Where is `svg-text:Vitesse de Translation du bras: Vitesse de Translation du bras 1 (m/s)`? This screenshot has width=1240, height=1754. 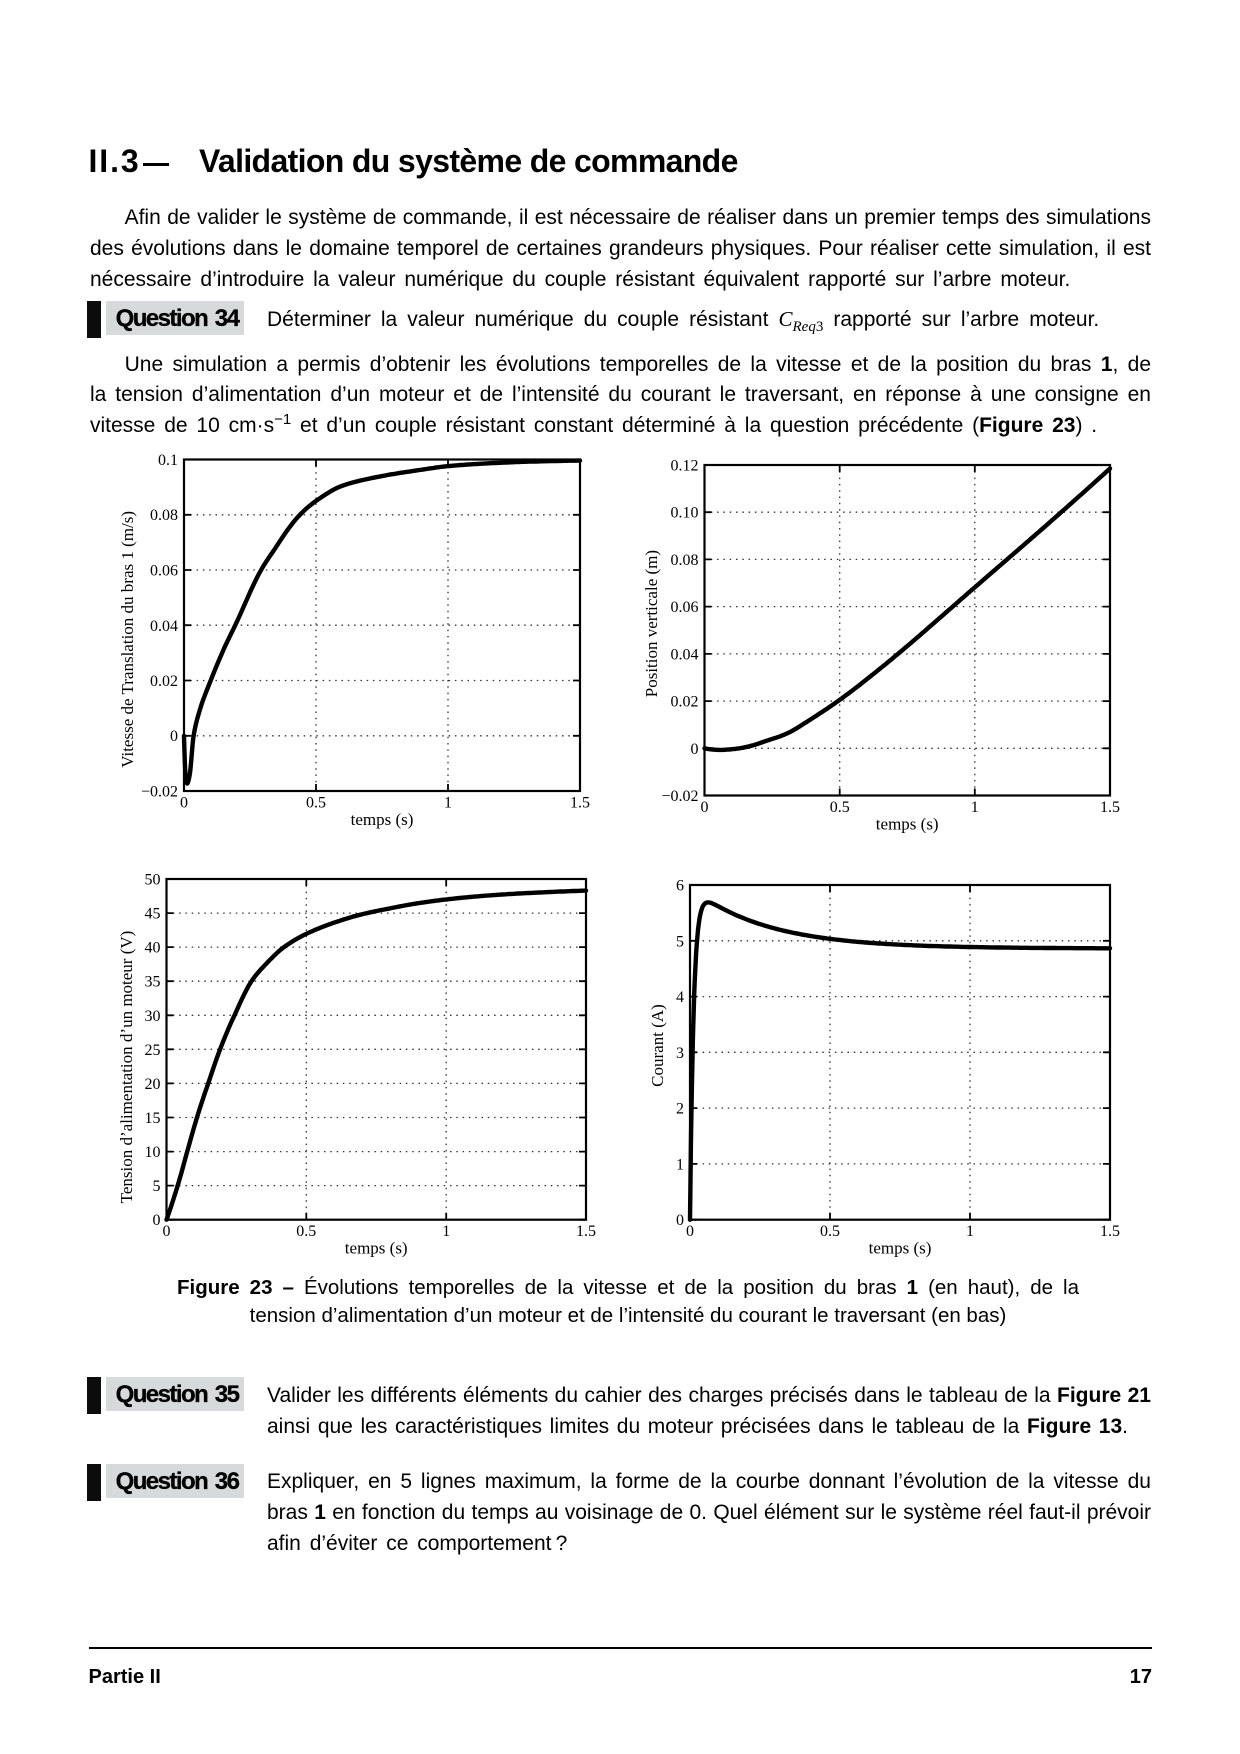
svg-text:Vitesse de Translation du bras: Vitesse de Translation du bras 1 (m/s) is located at coordinates (127, 639).